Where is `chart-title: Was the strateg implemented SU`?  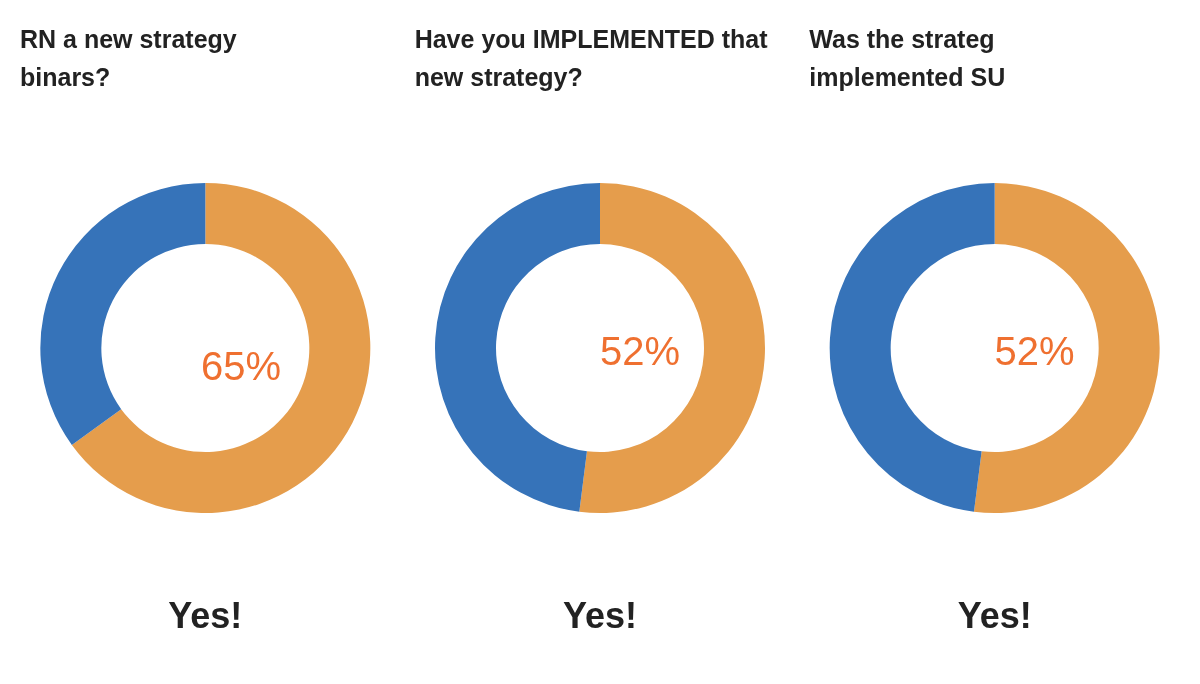
chart-title: Was the strateg implemented SU is located at coordinates (907, 58).